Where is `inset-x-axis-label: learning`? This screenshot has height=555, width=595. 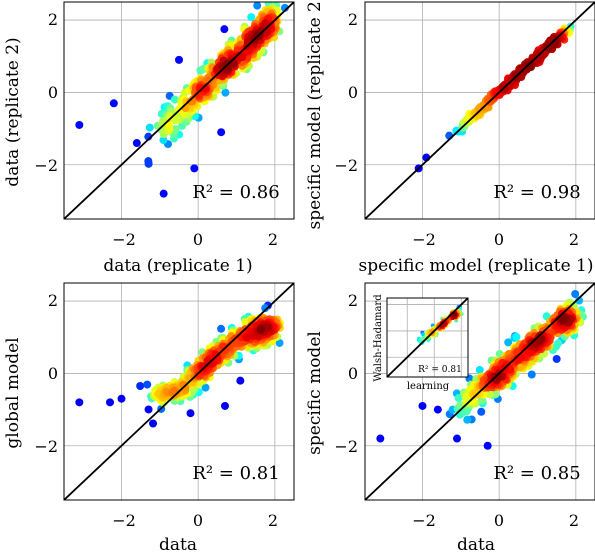
inset-x-axis-label: learning is located at coordinates (428, 386).